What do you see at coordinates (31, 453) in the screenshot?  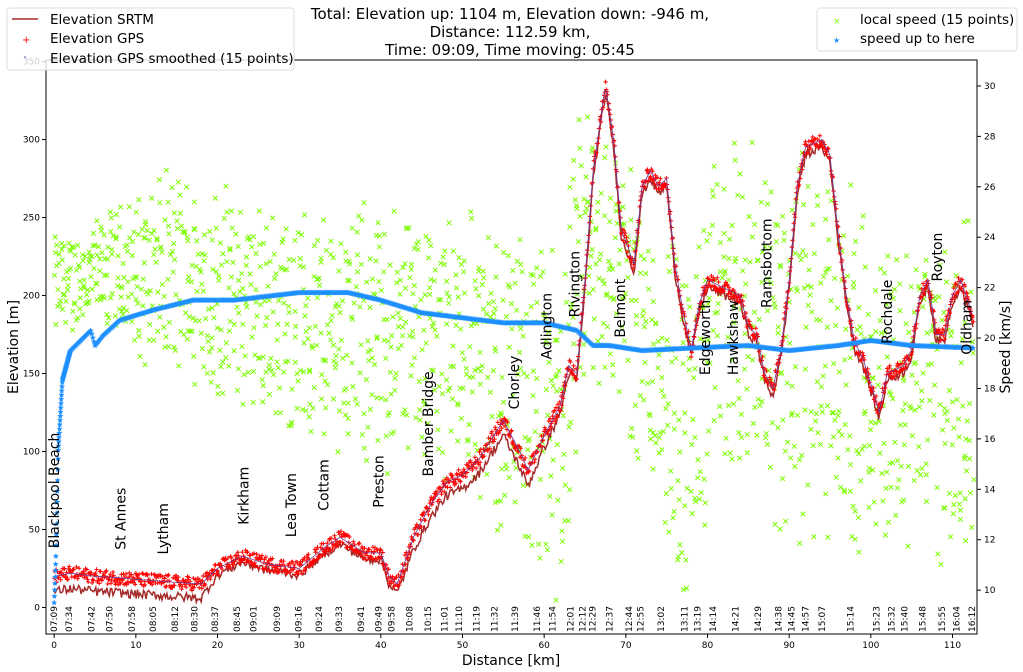 I see `y-tick-label: 100` at bounding box center [31, 453].